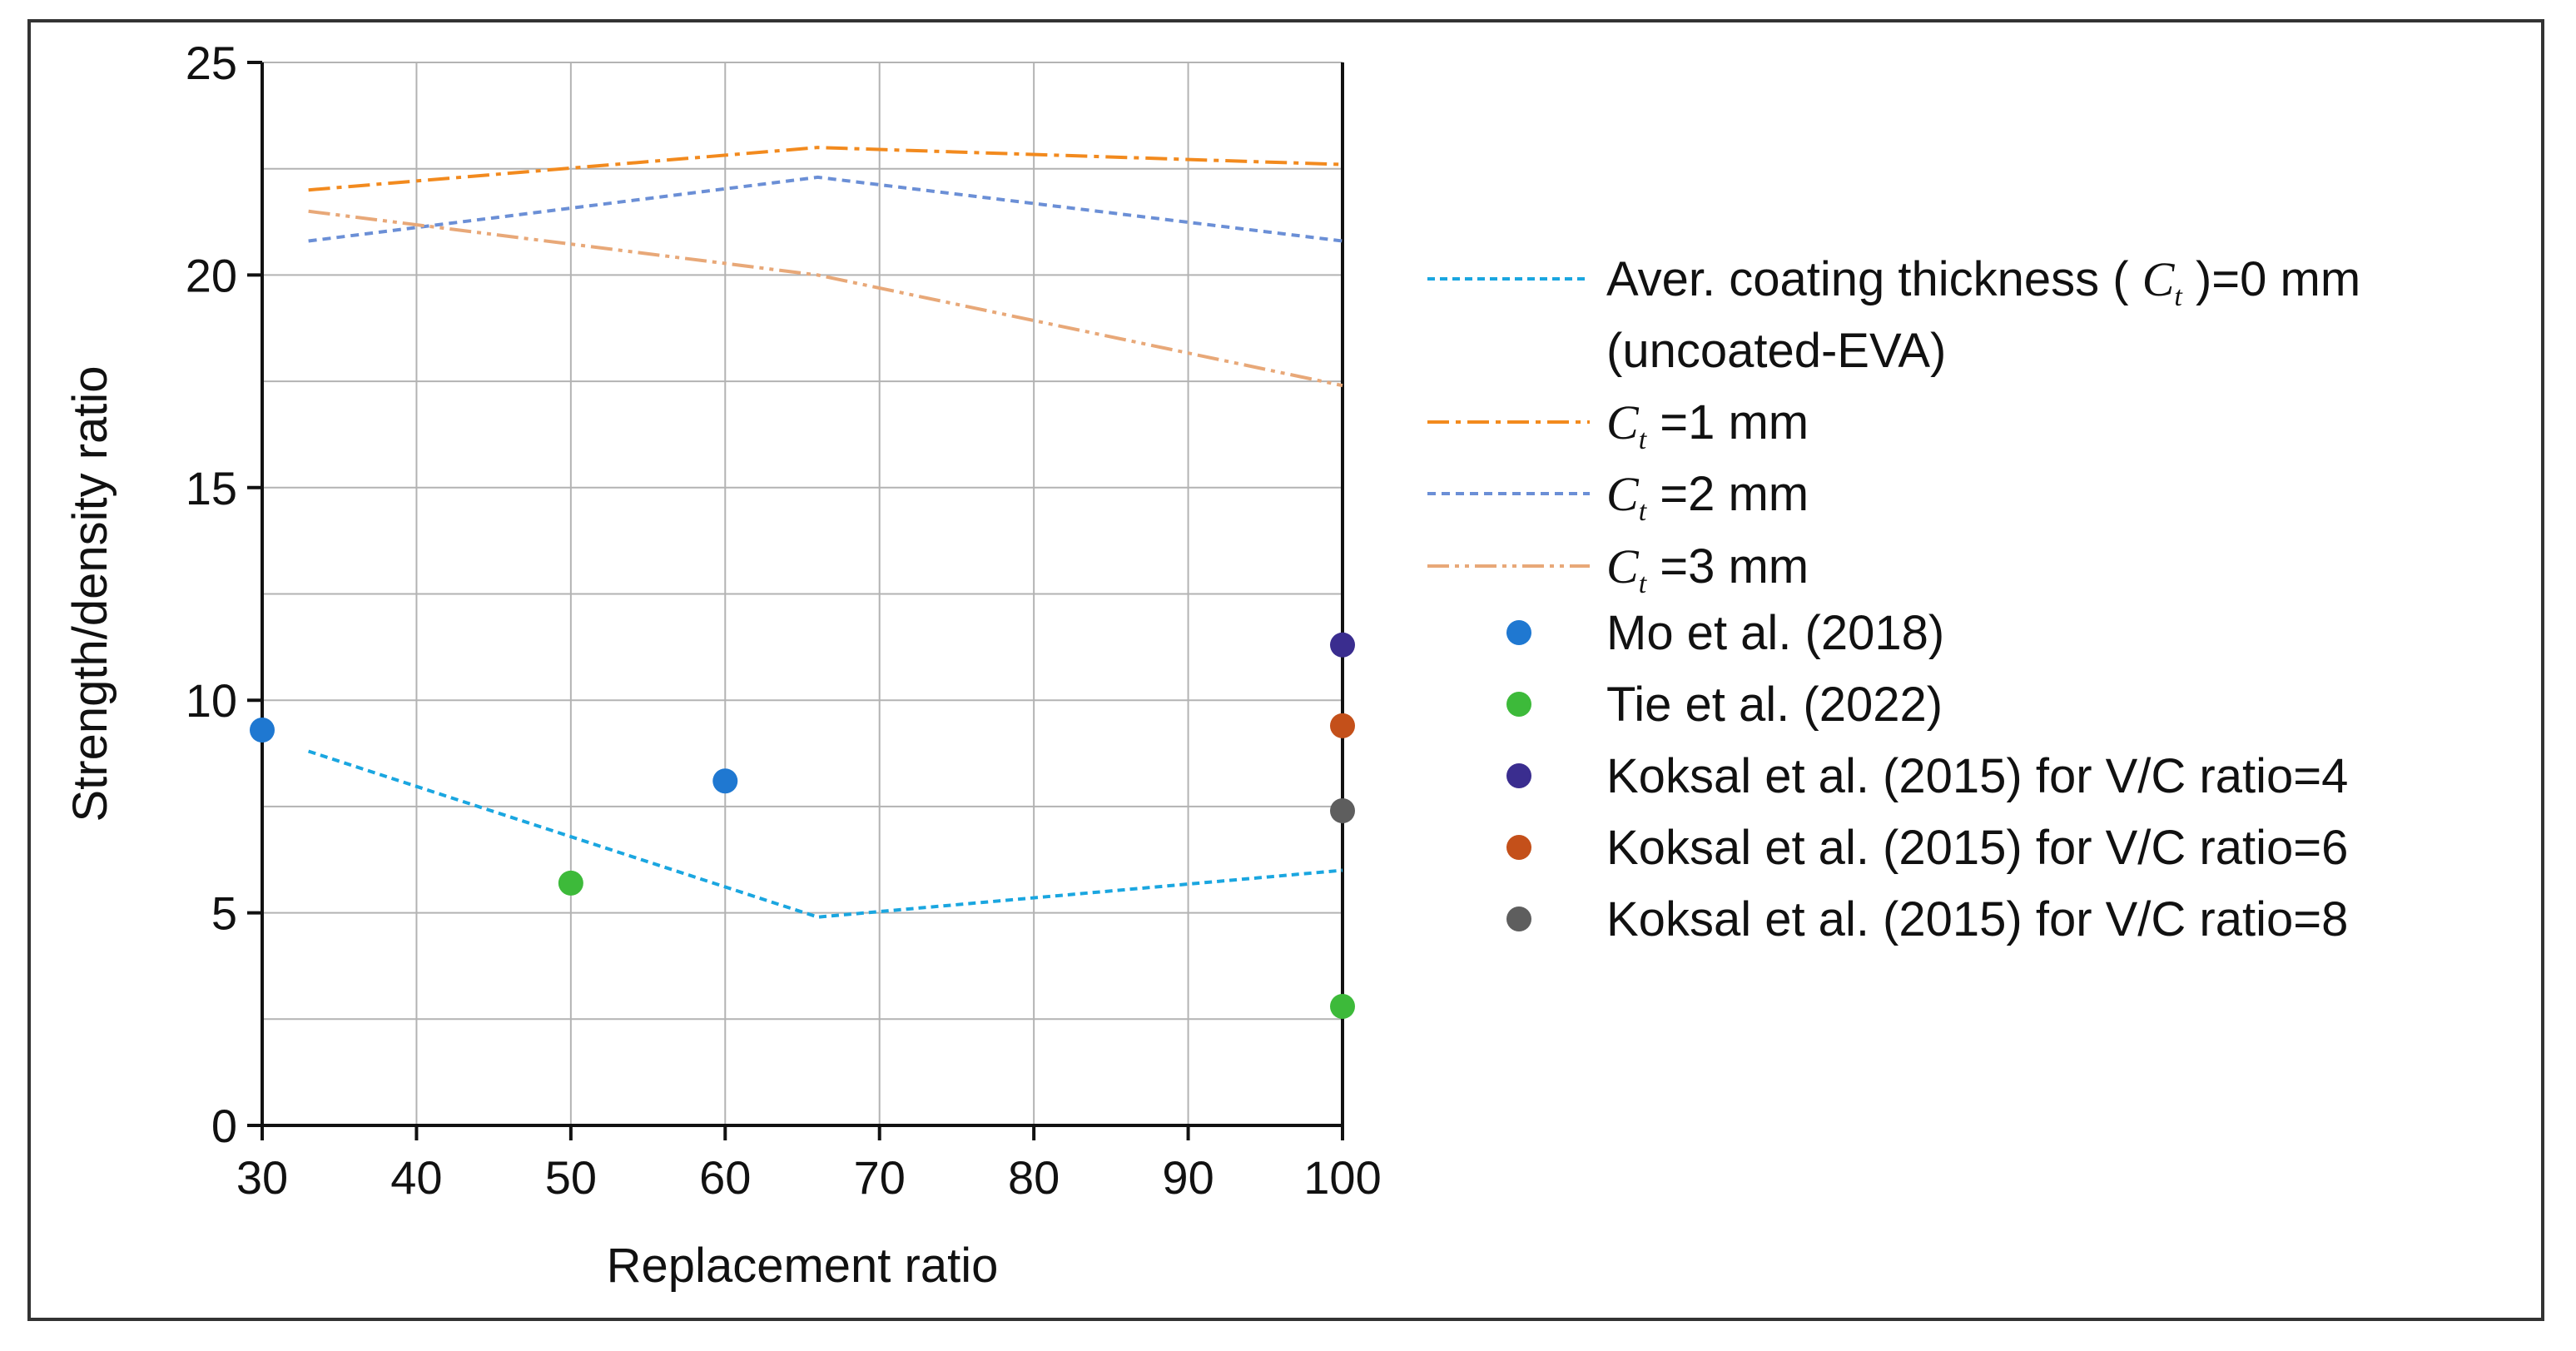 The image size is (2576, 1351). I want to click on y-tick-label: 5, so click(224, 914).